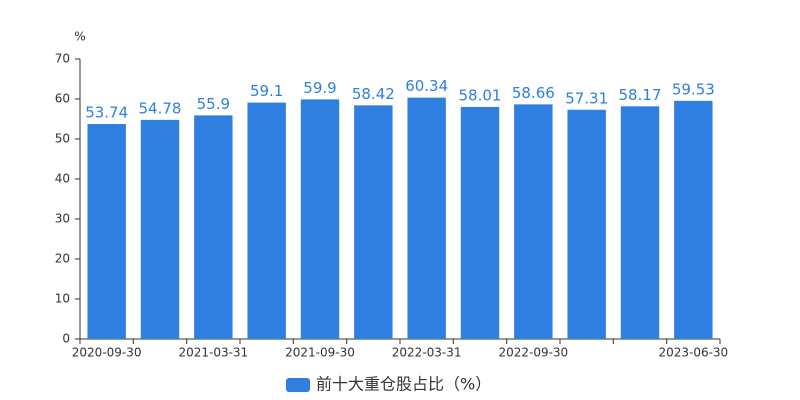 This screenshot has height=400, width=800. Describe the element at coordinates (298, 385) in the screenshot. I see `legend-swatch` at that location.